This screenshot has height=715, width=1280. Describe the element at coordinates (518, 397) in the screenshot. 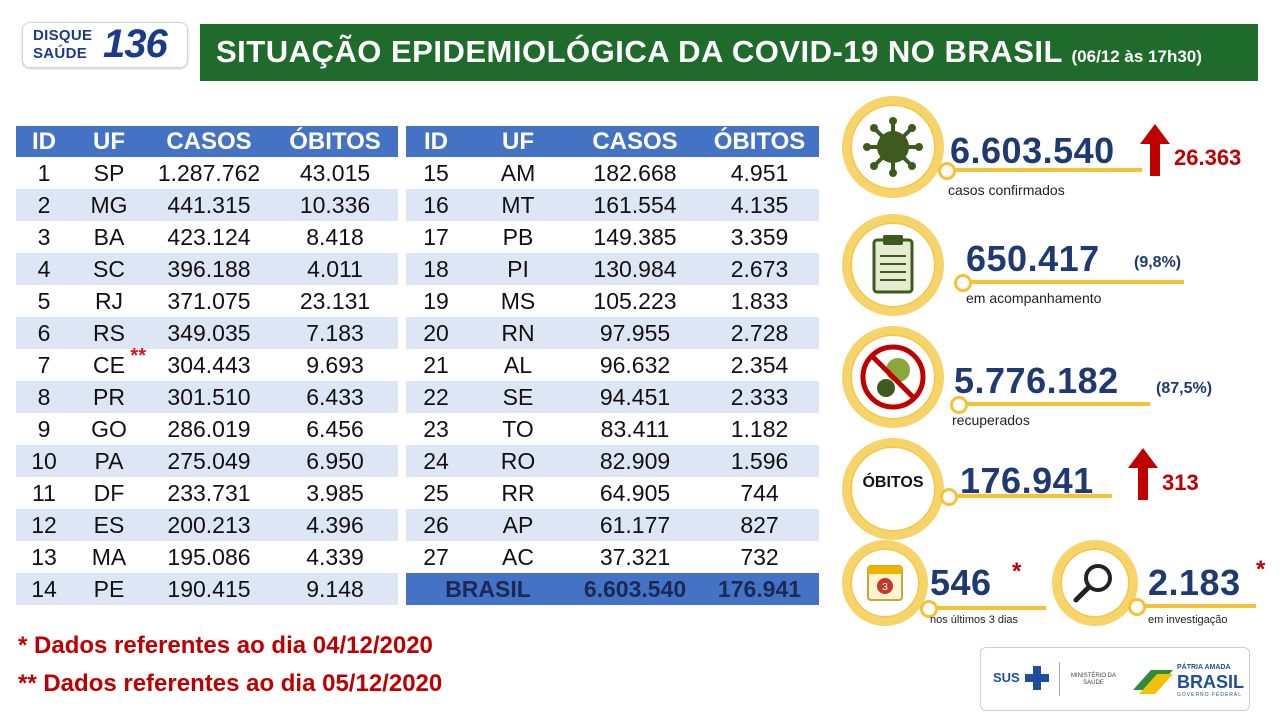

I see `cell-uf: SE` at that location.